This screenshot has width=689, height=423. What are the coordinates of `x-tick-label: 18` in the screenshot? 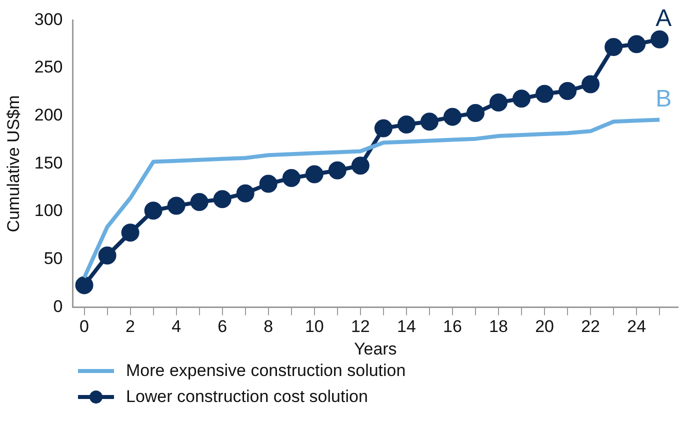 It's located at (498, 326).